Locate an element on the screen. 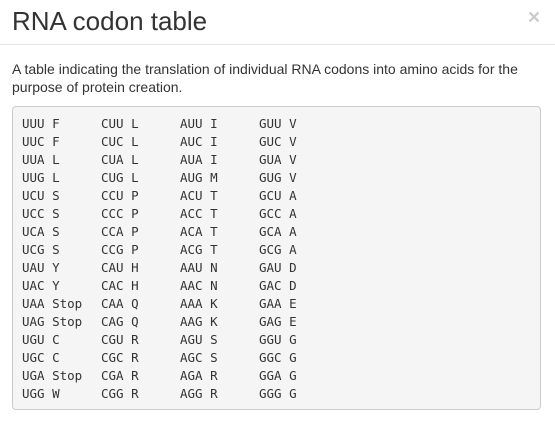 This screenshot has width=555, height=434. codon-entry: GGC G is located at coordinates (278, 357).